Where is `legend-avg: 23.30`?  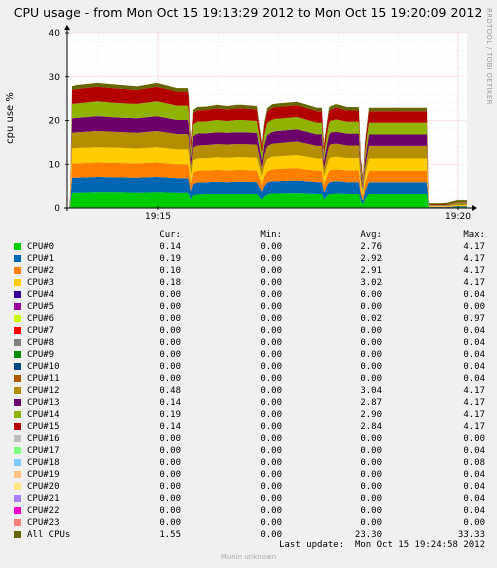 legend-avg: 23.30 is located at coordinates (368, 535).